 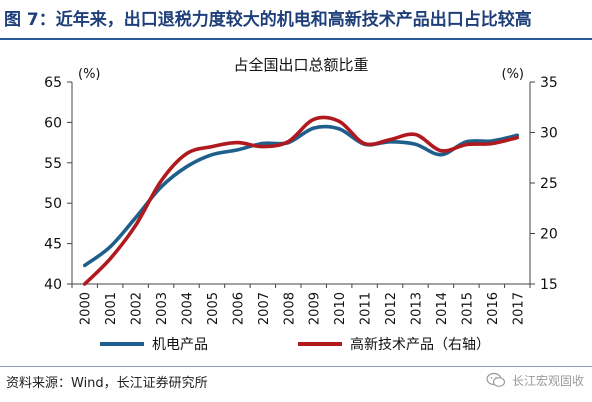 What do you see at coordinates (549, 184) in the screenshot?
I see `right-tick-label: 25` at bounding box center [549, 184].